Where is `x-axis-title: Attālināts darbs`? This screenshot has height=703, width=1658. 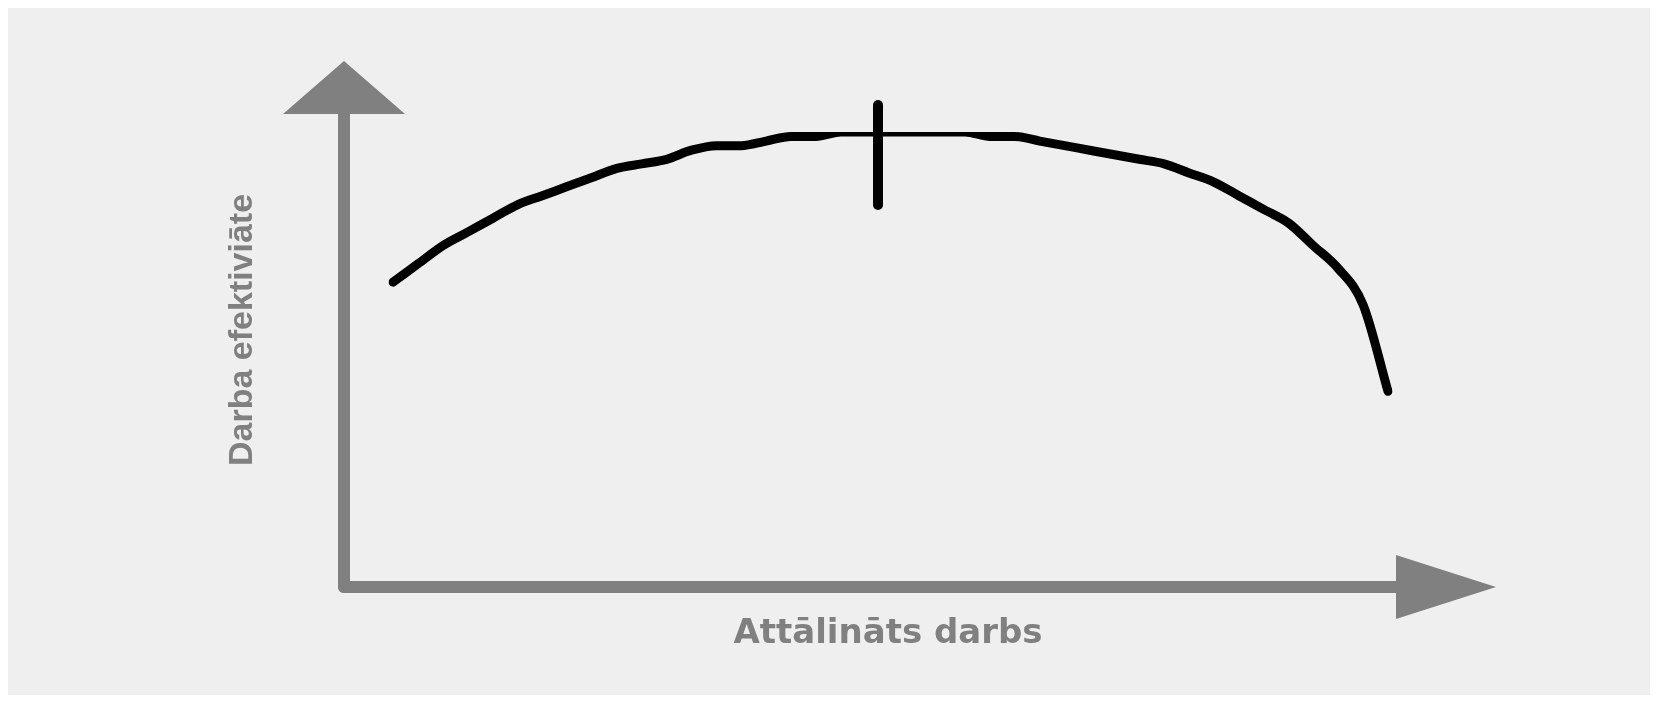
x-axis-title: Attālināts darbs is located at coordinates (888, 630).